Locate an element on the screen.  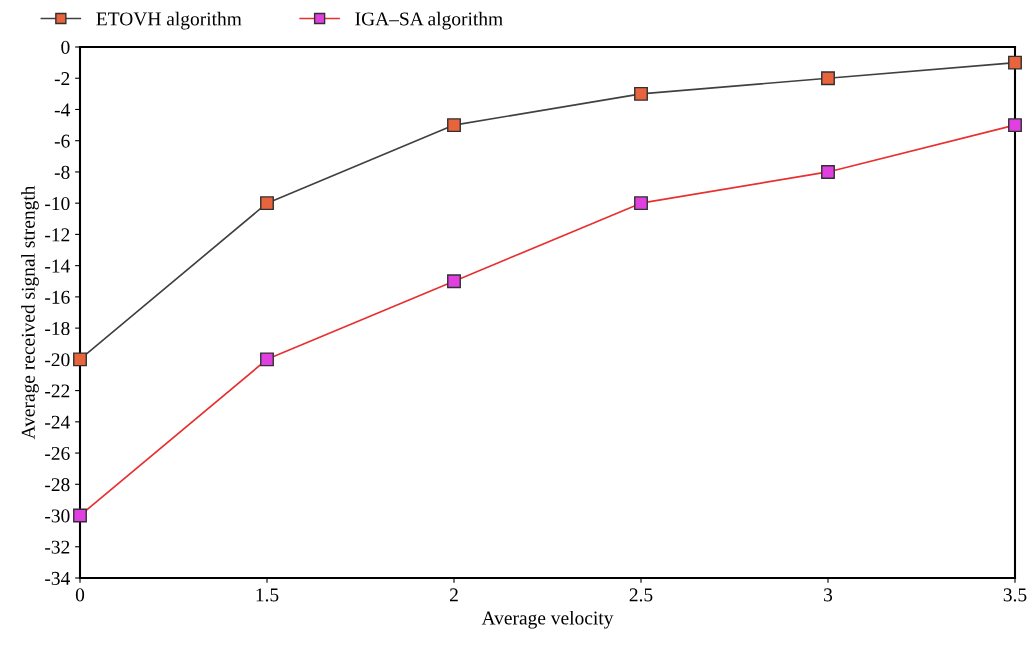
y-tick-label: -16 is located at coordinates (57, 297).